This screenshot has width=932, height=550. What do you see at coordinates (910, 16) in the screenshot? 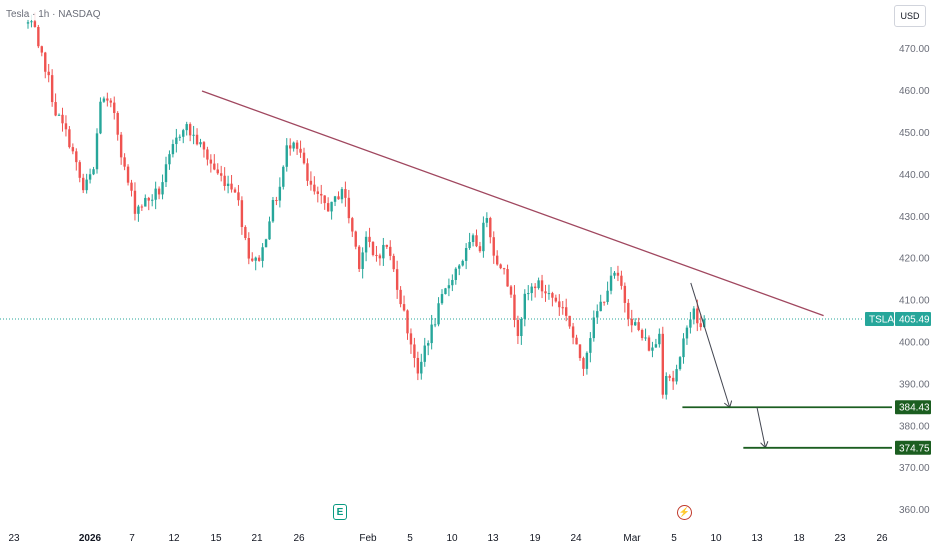
I see `currency-button: USD` at bounding box center [910, 16].